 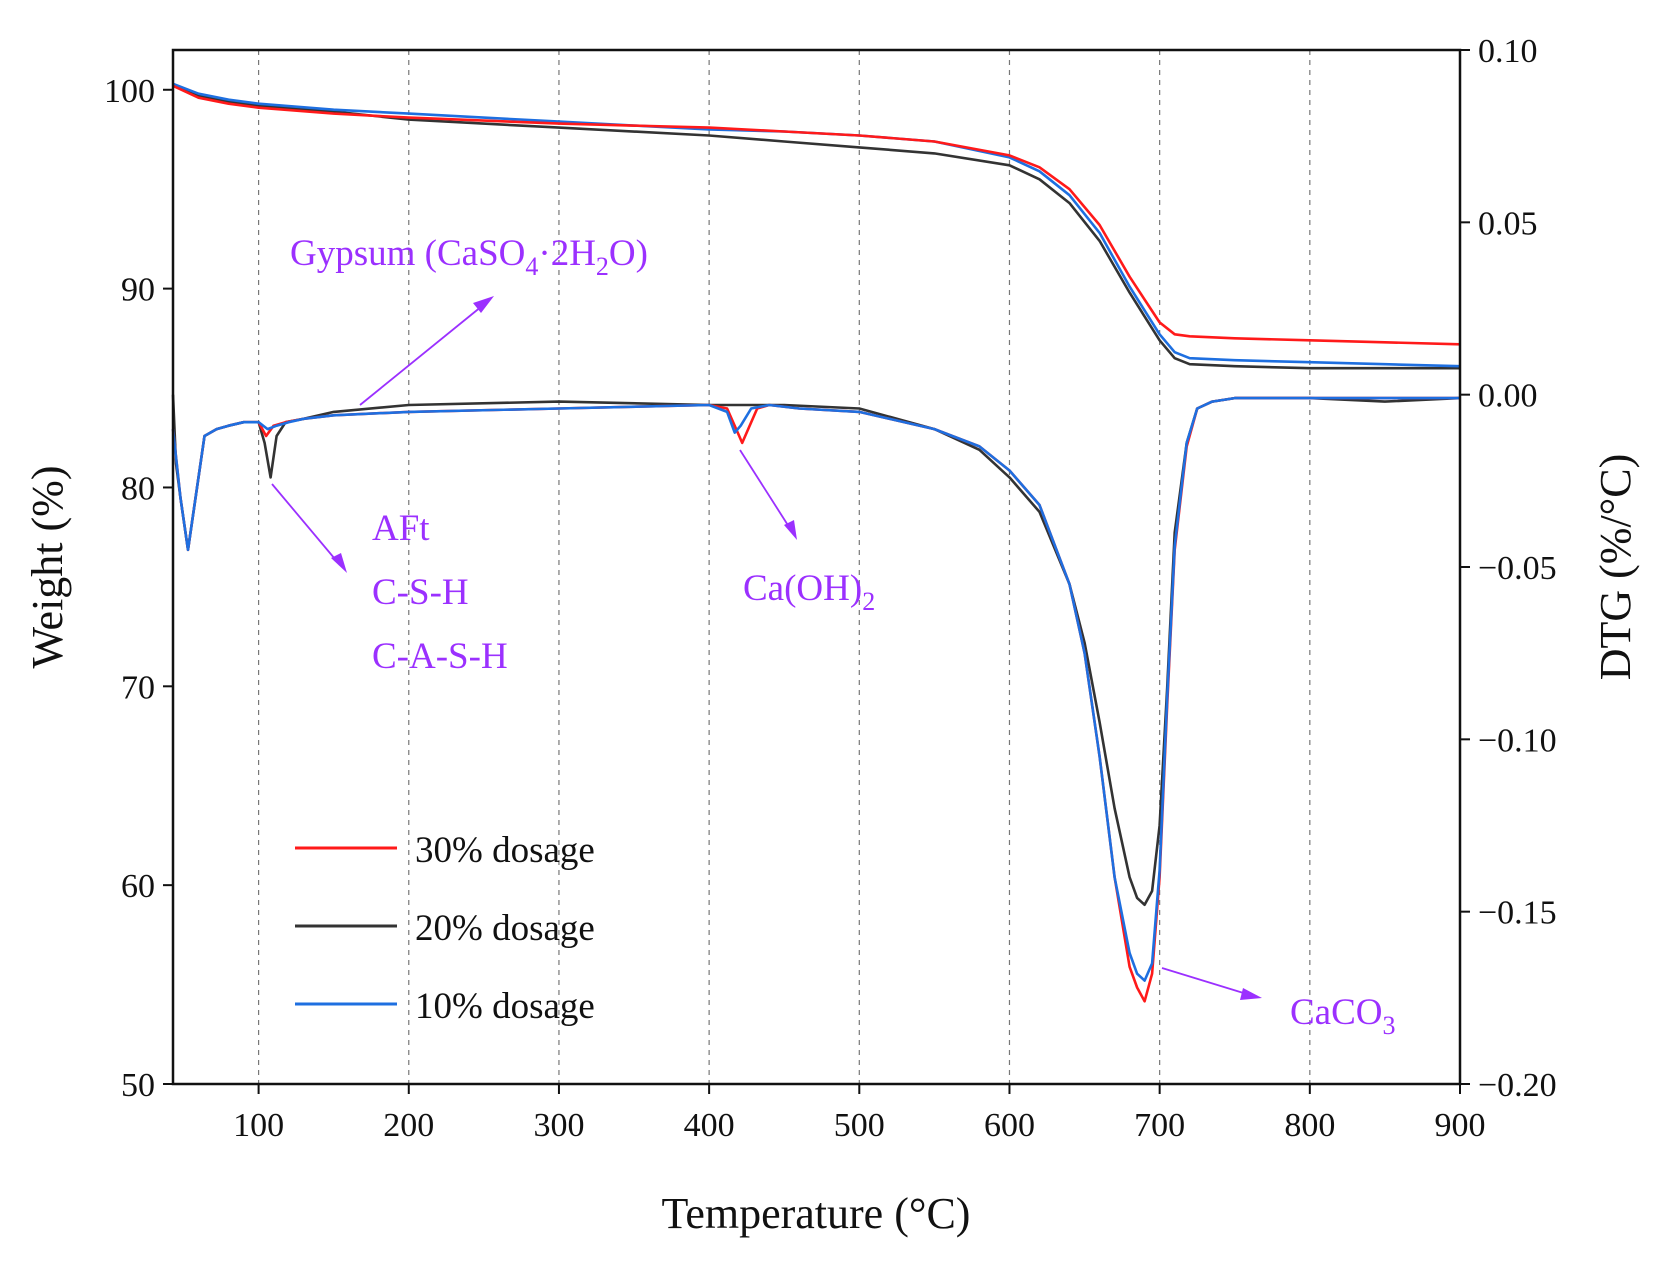 What do you see at coordinates (765, 490) in the screenshot?
I see `caoh2-arrow-line` at bounding box center [765, 490].